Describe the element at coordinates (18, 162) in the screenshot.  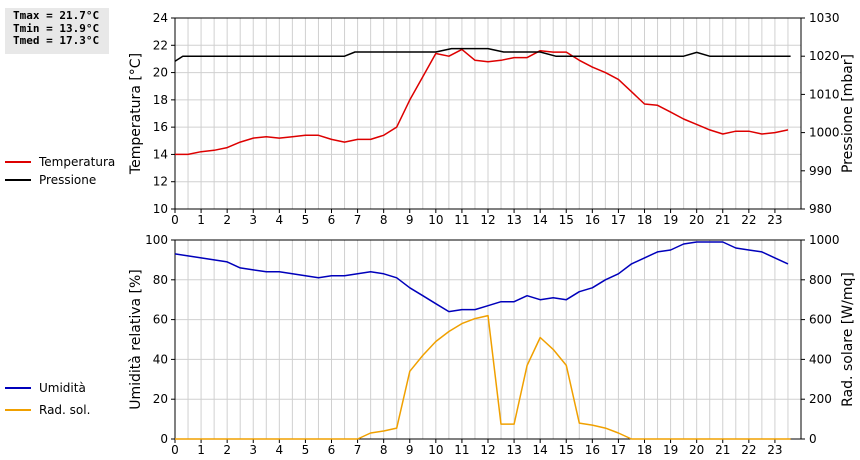
I see `legend-swatch-temperatura` at that location.